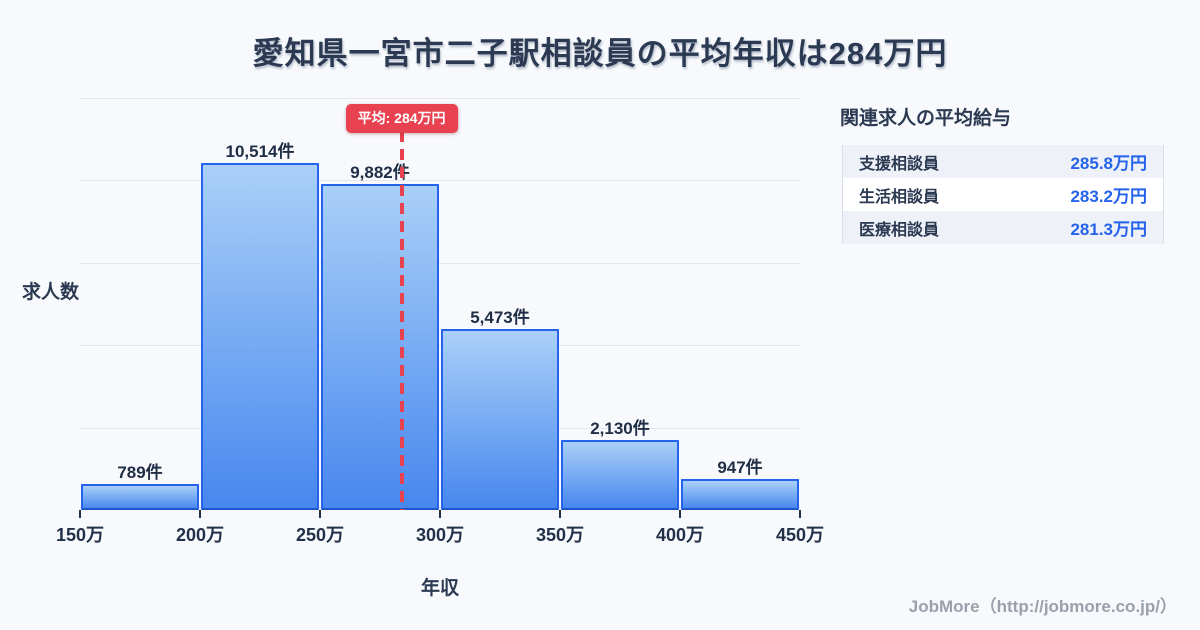  I want to click on bar-value-label: 947件, so click(740, 467).